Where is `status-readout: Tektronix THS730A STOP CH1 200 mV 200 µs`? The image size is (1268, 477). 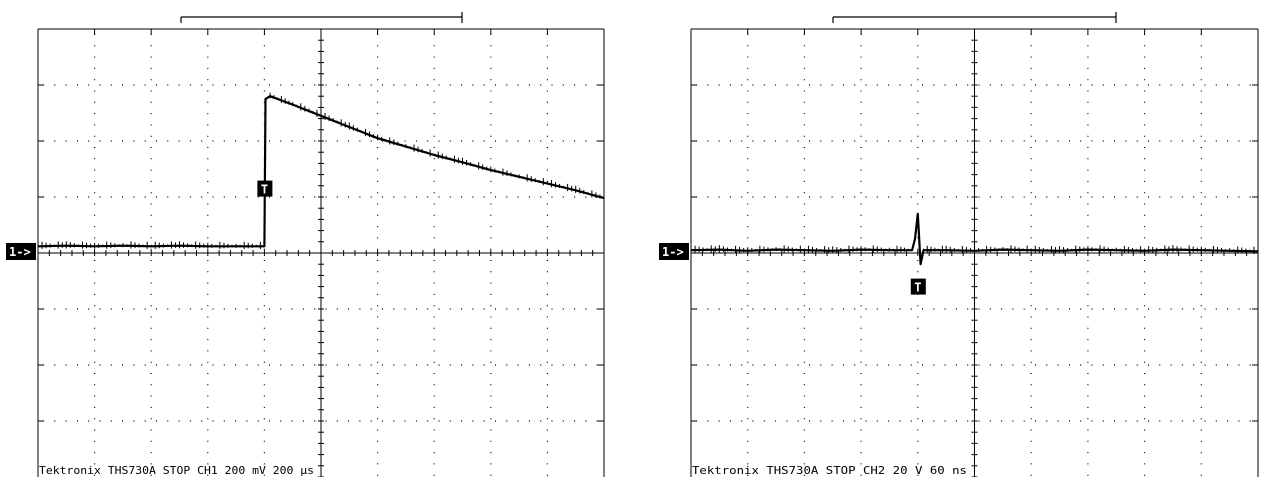
status-readout: Tektronix THS730A STOP CH1 200 mV 200 µs is located at coordinates (176, 471).